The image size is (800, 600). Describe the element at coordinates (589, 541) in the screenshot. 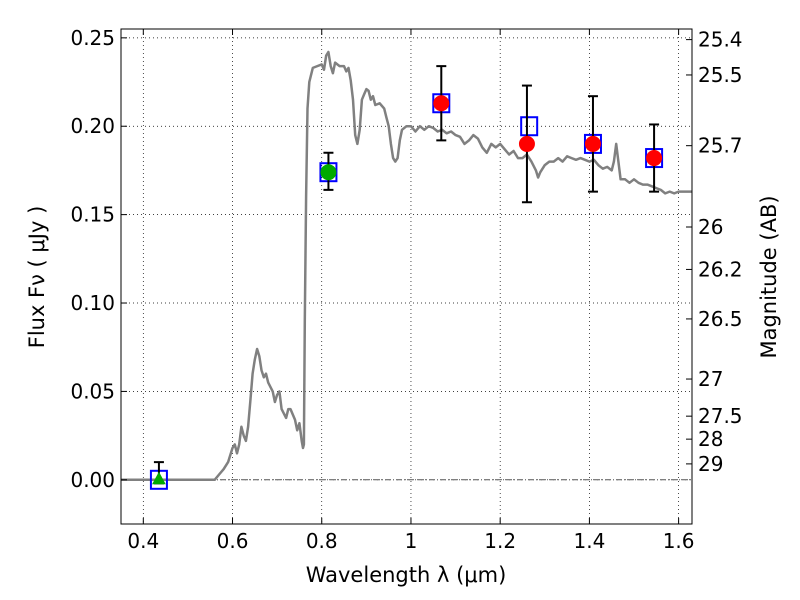

I see `x-tick-label: 1.4` at that location.